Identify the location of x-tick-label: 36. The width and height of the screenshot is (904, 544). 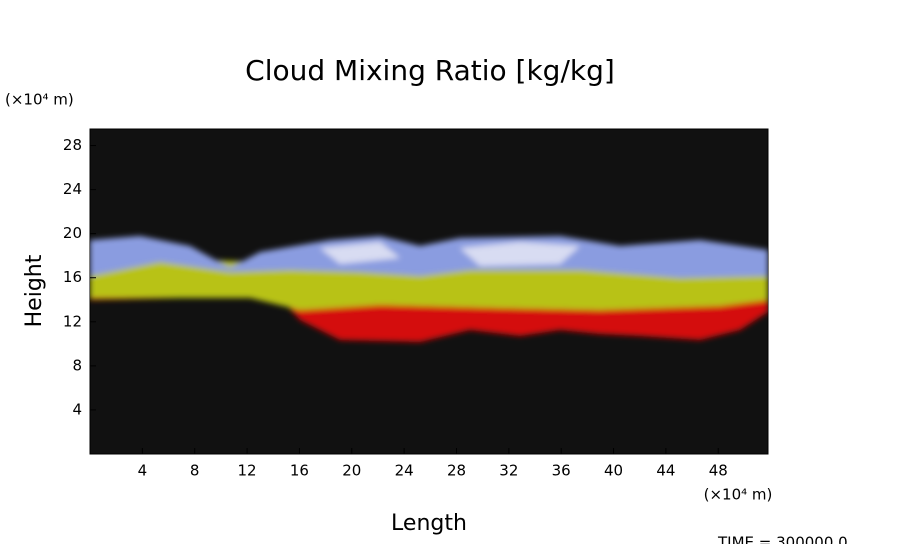
(561, 471).